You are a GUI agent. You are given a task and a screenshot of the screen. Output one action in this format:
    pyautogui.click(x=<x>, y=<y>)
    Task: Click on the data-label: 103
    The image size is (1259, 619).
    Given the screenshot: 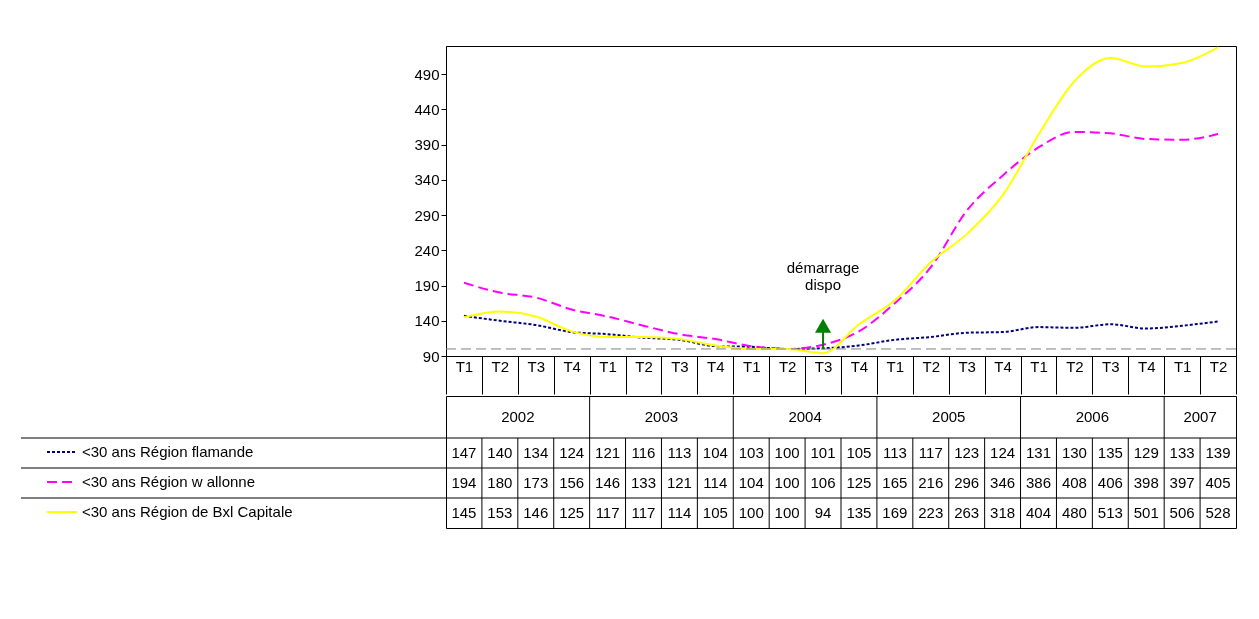 What is the action you would take?
    pyautogui.click(x=751, y=452)
    